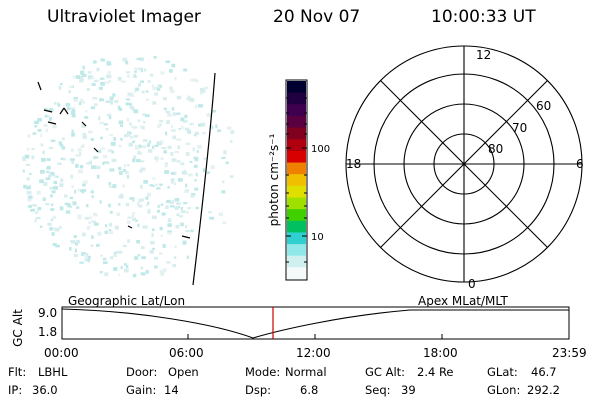  I want to click on time-tick-1800: 18:00, so click(440, 353).